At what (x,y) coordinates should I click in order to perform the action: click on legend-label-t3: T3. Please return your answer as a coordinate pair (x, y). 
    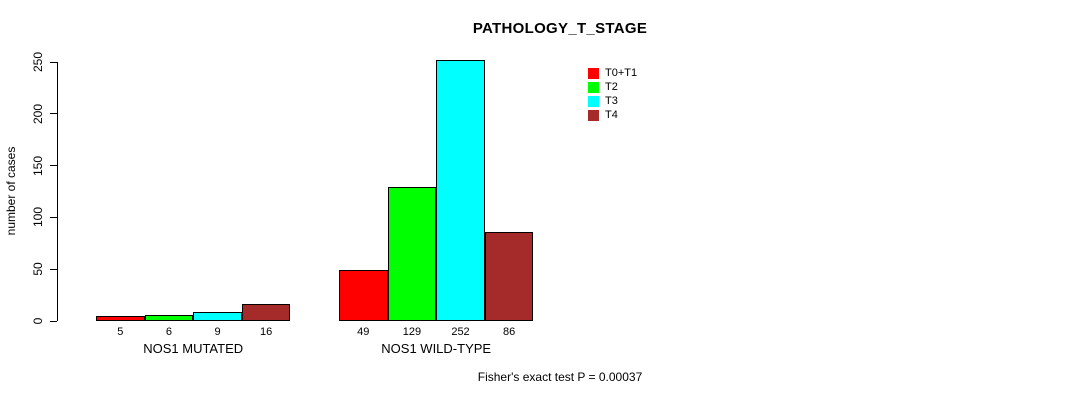
    Looking at the image, I should click on (611, 101).